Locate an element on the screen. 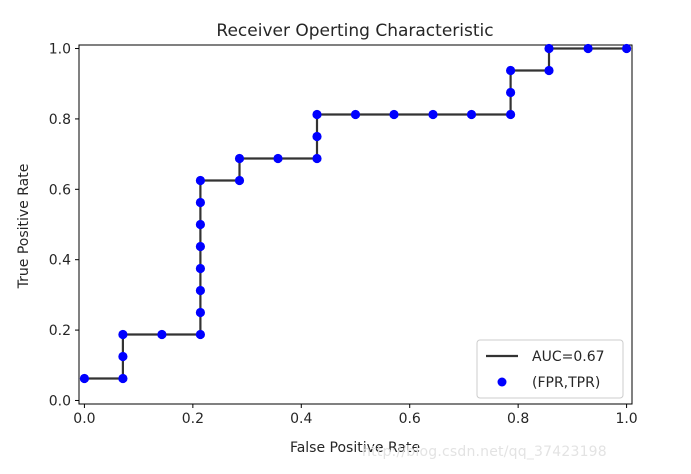  chart-title: Receiver Operting Characteristic is located at coordinates (354, 31).